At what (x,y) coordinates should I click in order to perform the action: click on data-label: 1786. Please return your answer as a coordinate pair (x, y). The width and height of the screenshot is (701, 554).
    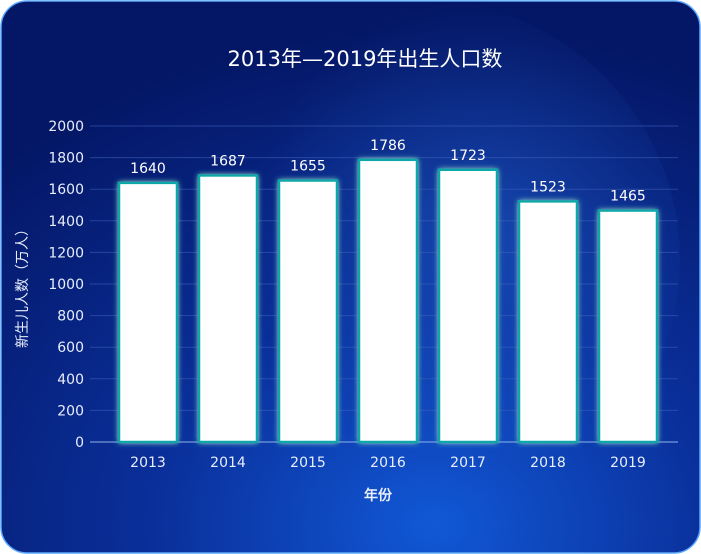
    Looking at the image, I should click on (388, 146).